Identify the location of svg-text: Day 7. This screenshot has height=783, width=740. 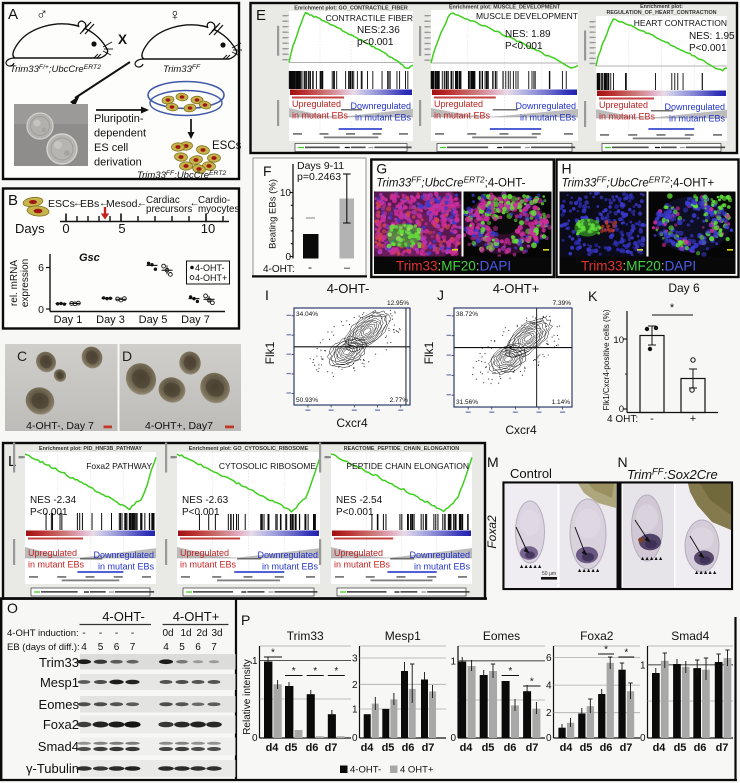
(195, 320).